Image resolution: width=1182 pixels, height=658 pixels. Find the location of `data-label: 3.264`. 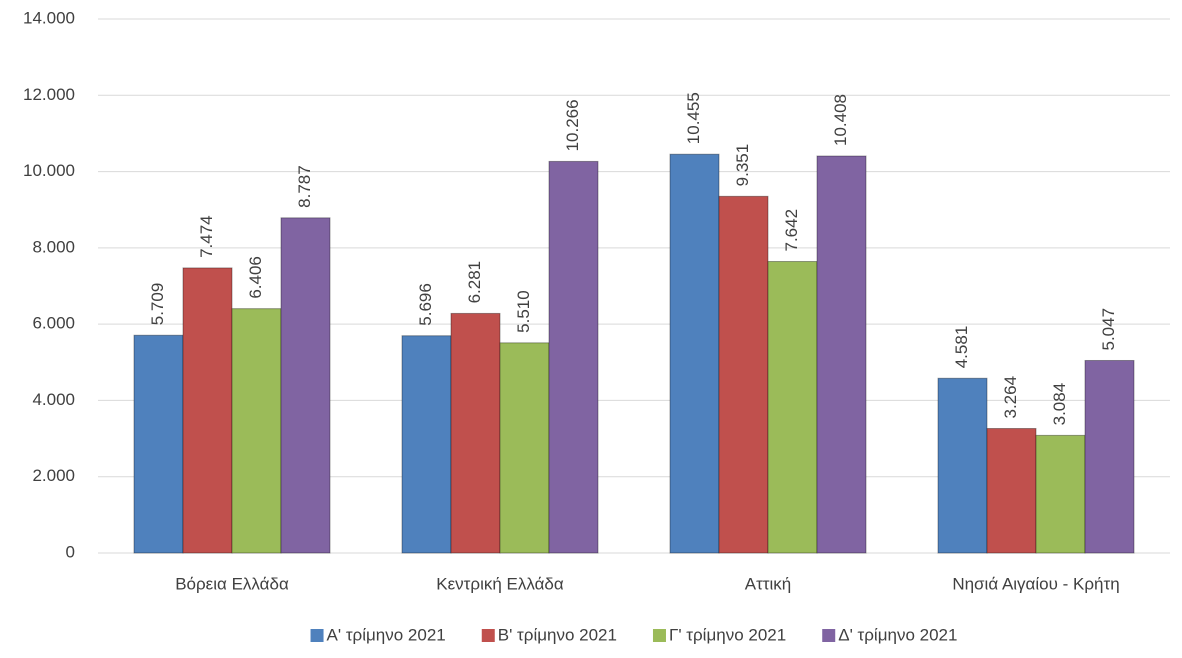

data-label: 3.264 is located at coordinates (1010, 397).